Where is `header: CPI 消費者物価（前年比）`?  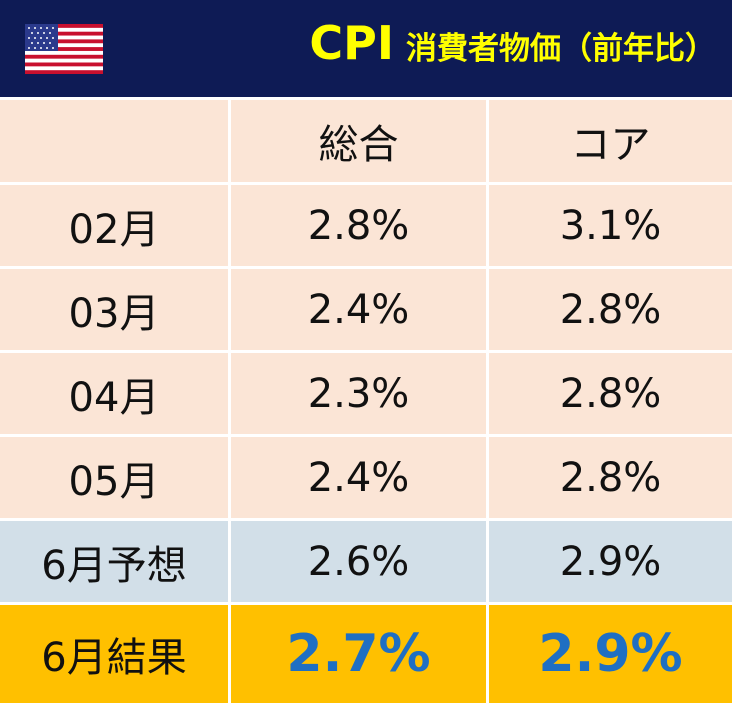 header: CPI 消費者物価（前年比） is located at coordinates (366, 48).